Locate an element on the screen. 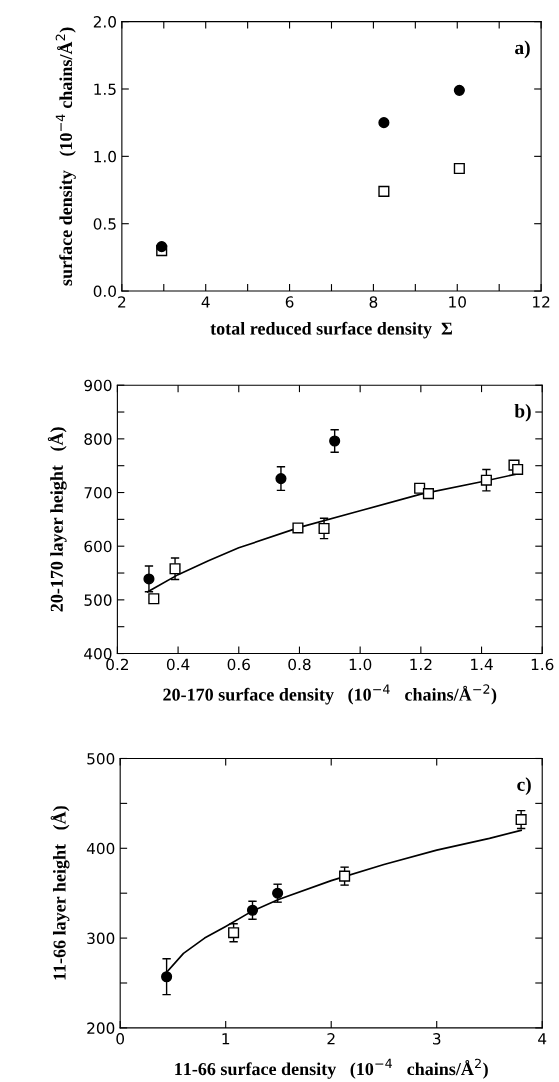 The width and height of the screenshot is (559, 1082). x-tick-label: 0.2 is located at coordinates (117, 664).